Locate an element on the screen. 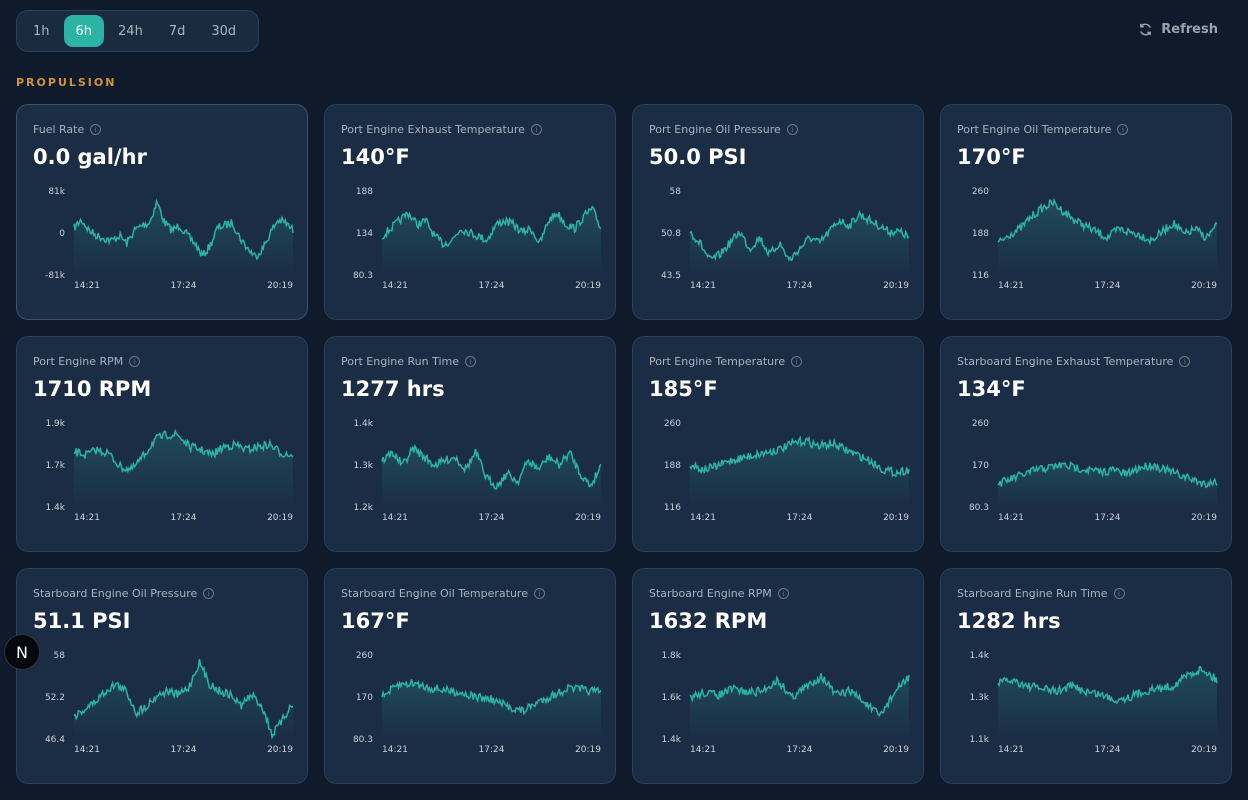 The height and width of the screenshot is (800, 1248). range-24h: 24h is located at coordinates (130, 31).